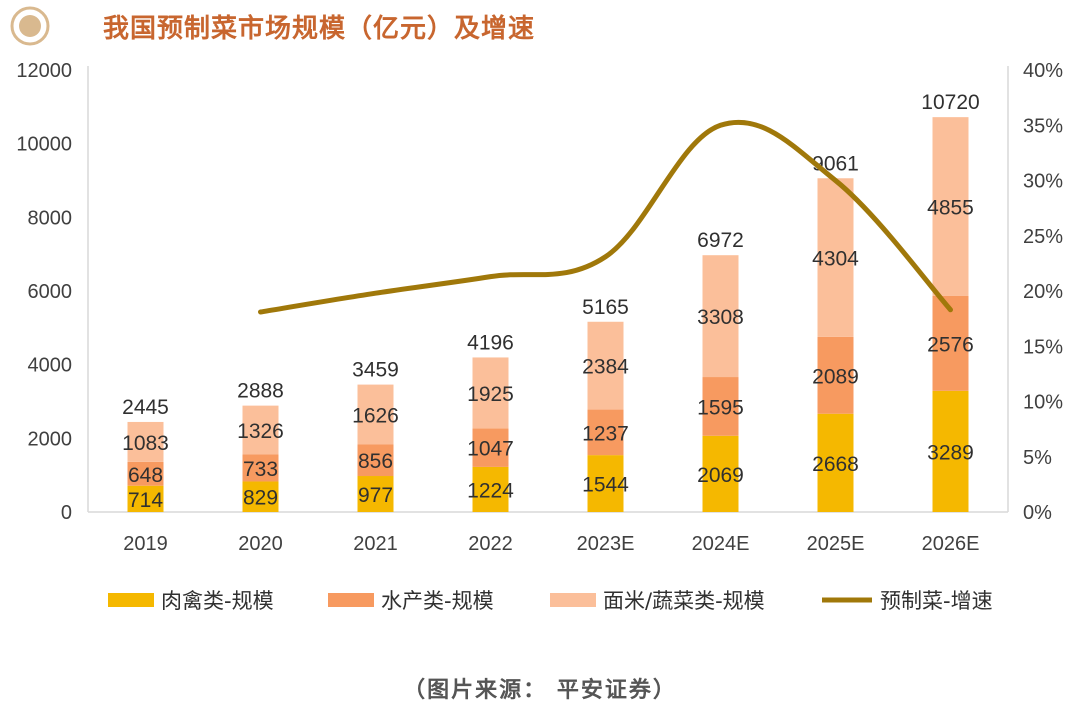  What do you see at coordinates (319, 29) in the screenshot?
I see `chart-title: 我国预制菜市场规模（亿元）及增速` at bounding box center [319, 29].